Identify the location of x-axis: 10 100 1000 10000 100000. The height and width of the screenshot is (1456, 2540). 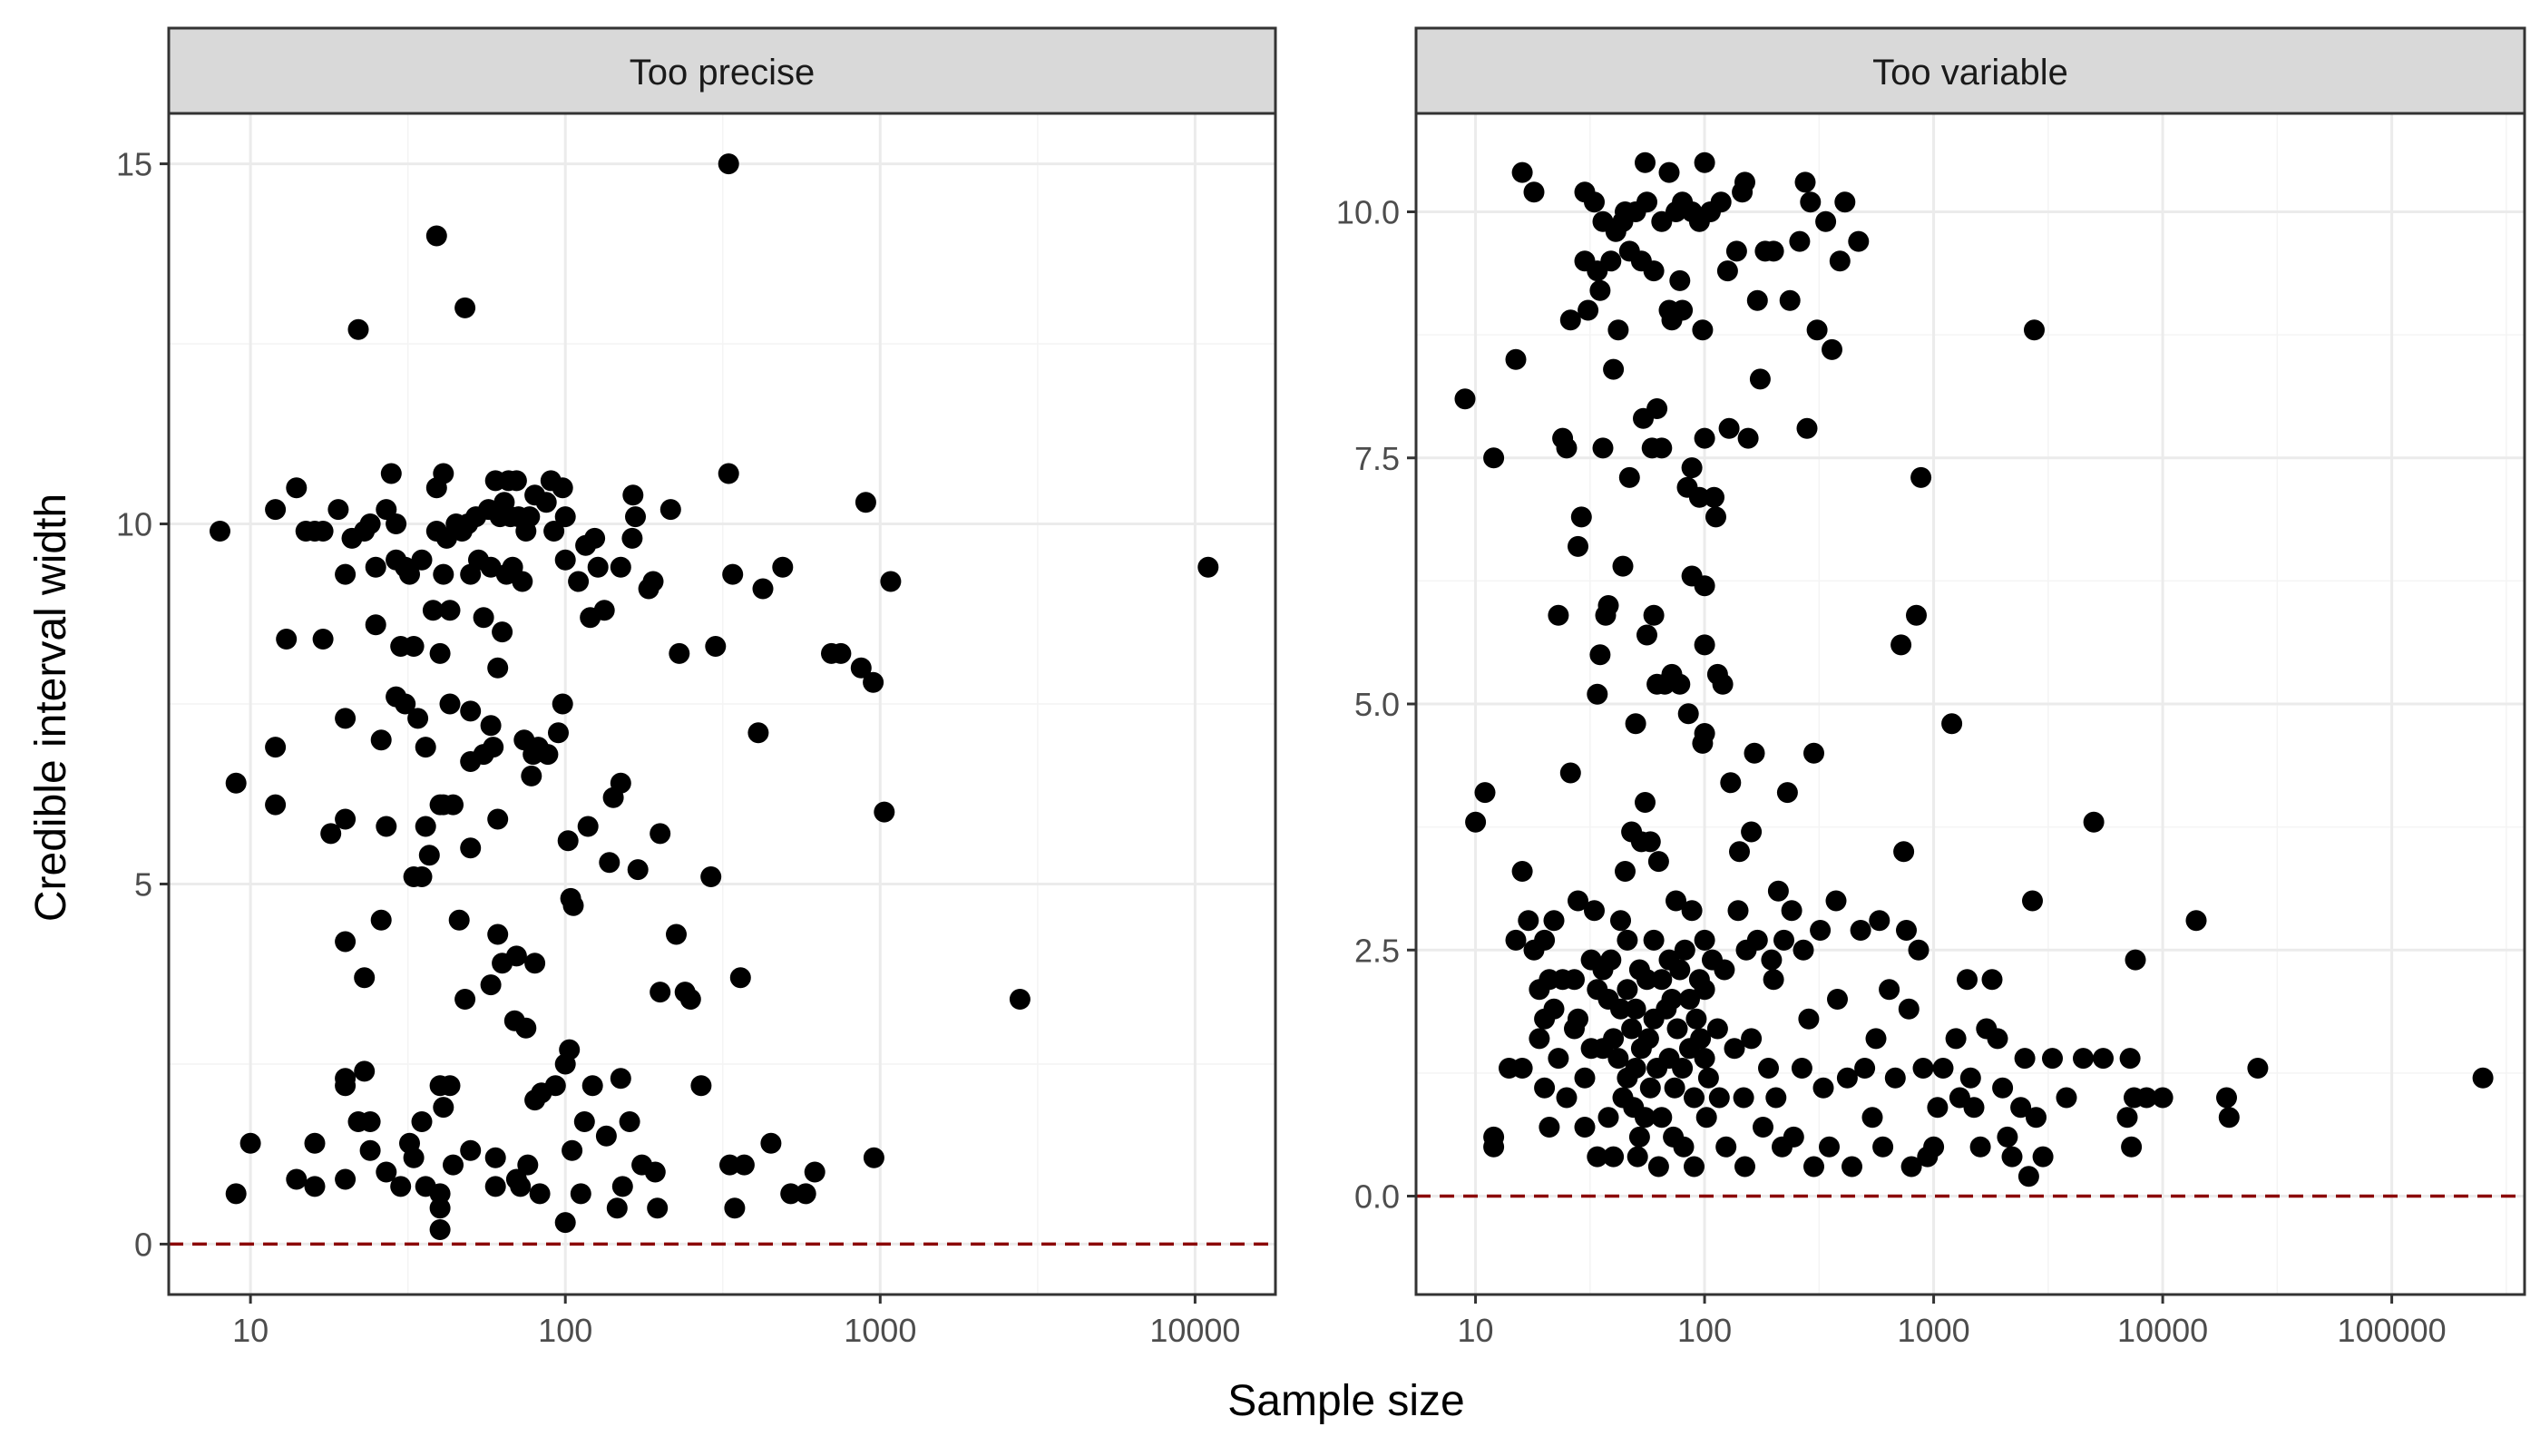
(1952, 1322).